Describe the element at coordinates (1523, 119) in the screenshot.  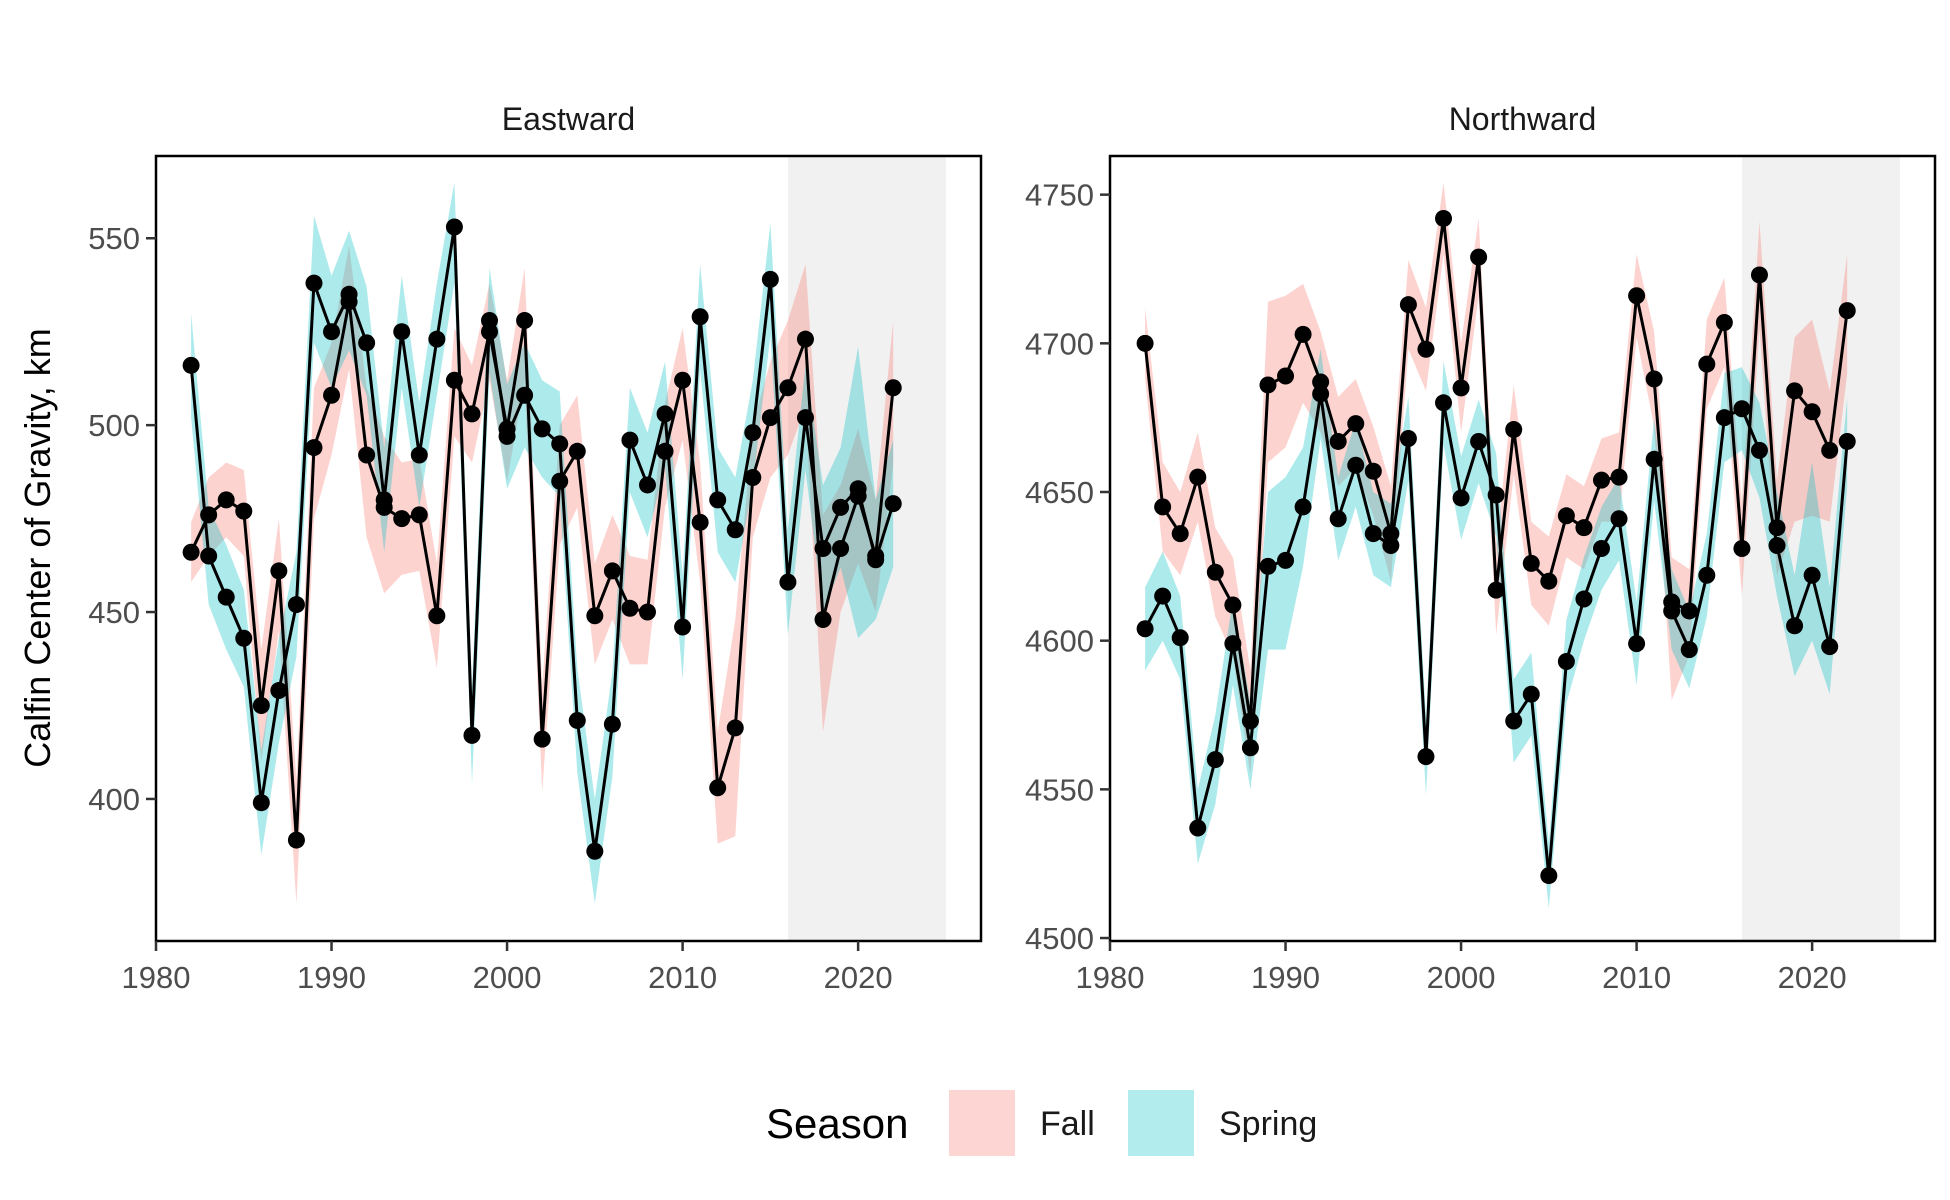
I see `panel-title: Northward` at that location.